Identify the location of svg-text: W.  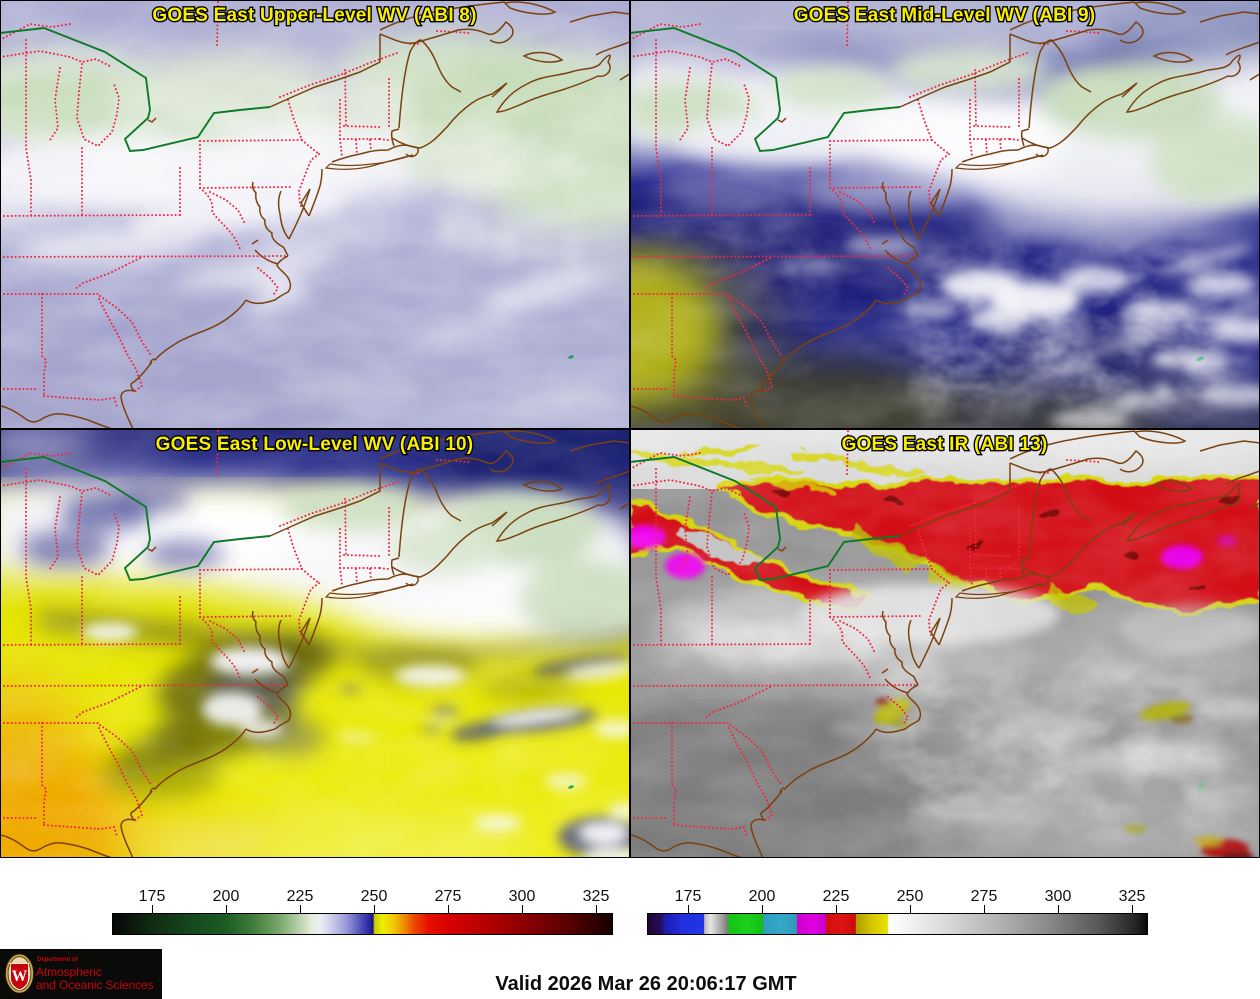
(20, 976).